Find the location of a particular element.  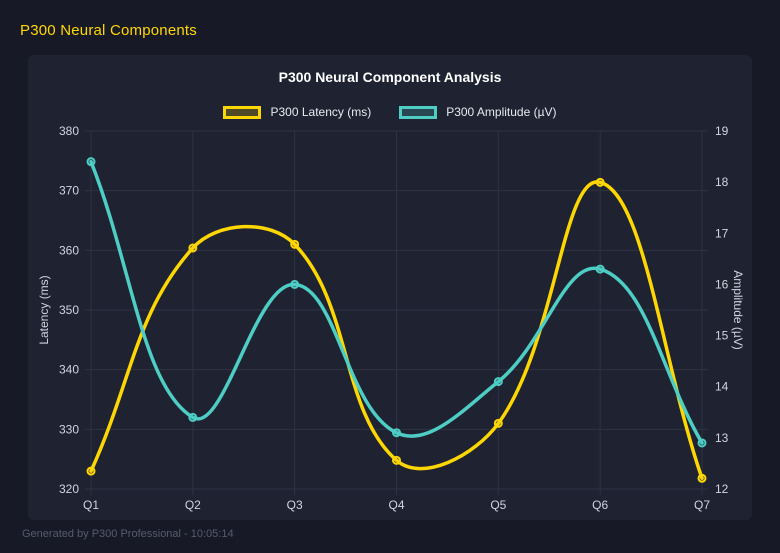

chart-legend: P300 Latency (ms) P300 Amplitude (µV) is located at coordinates (390, 112).